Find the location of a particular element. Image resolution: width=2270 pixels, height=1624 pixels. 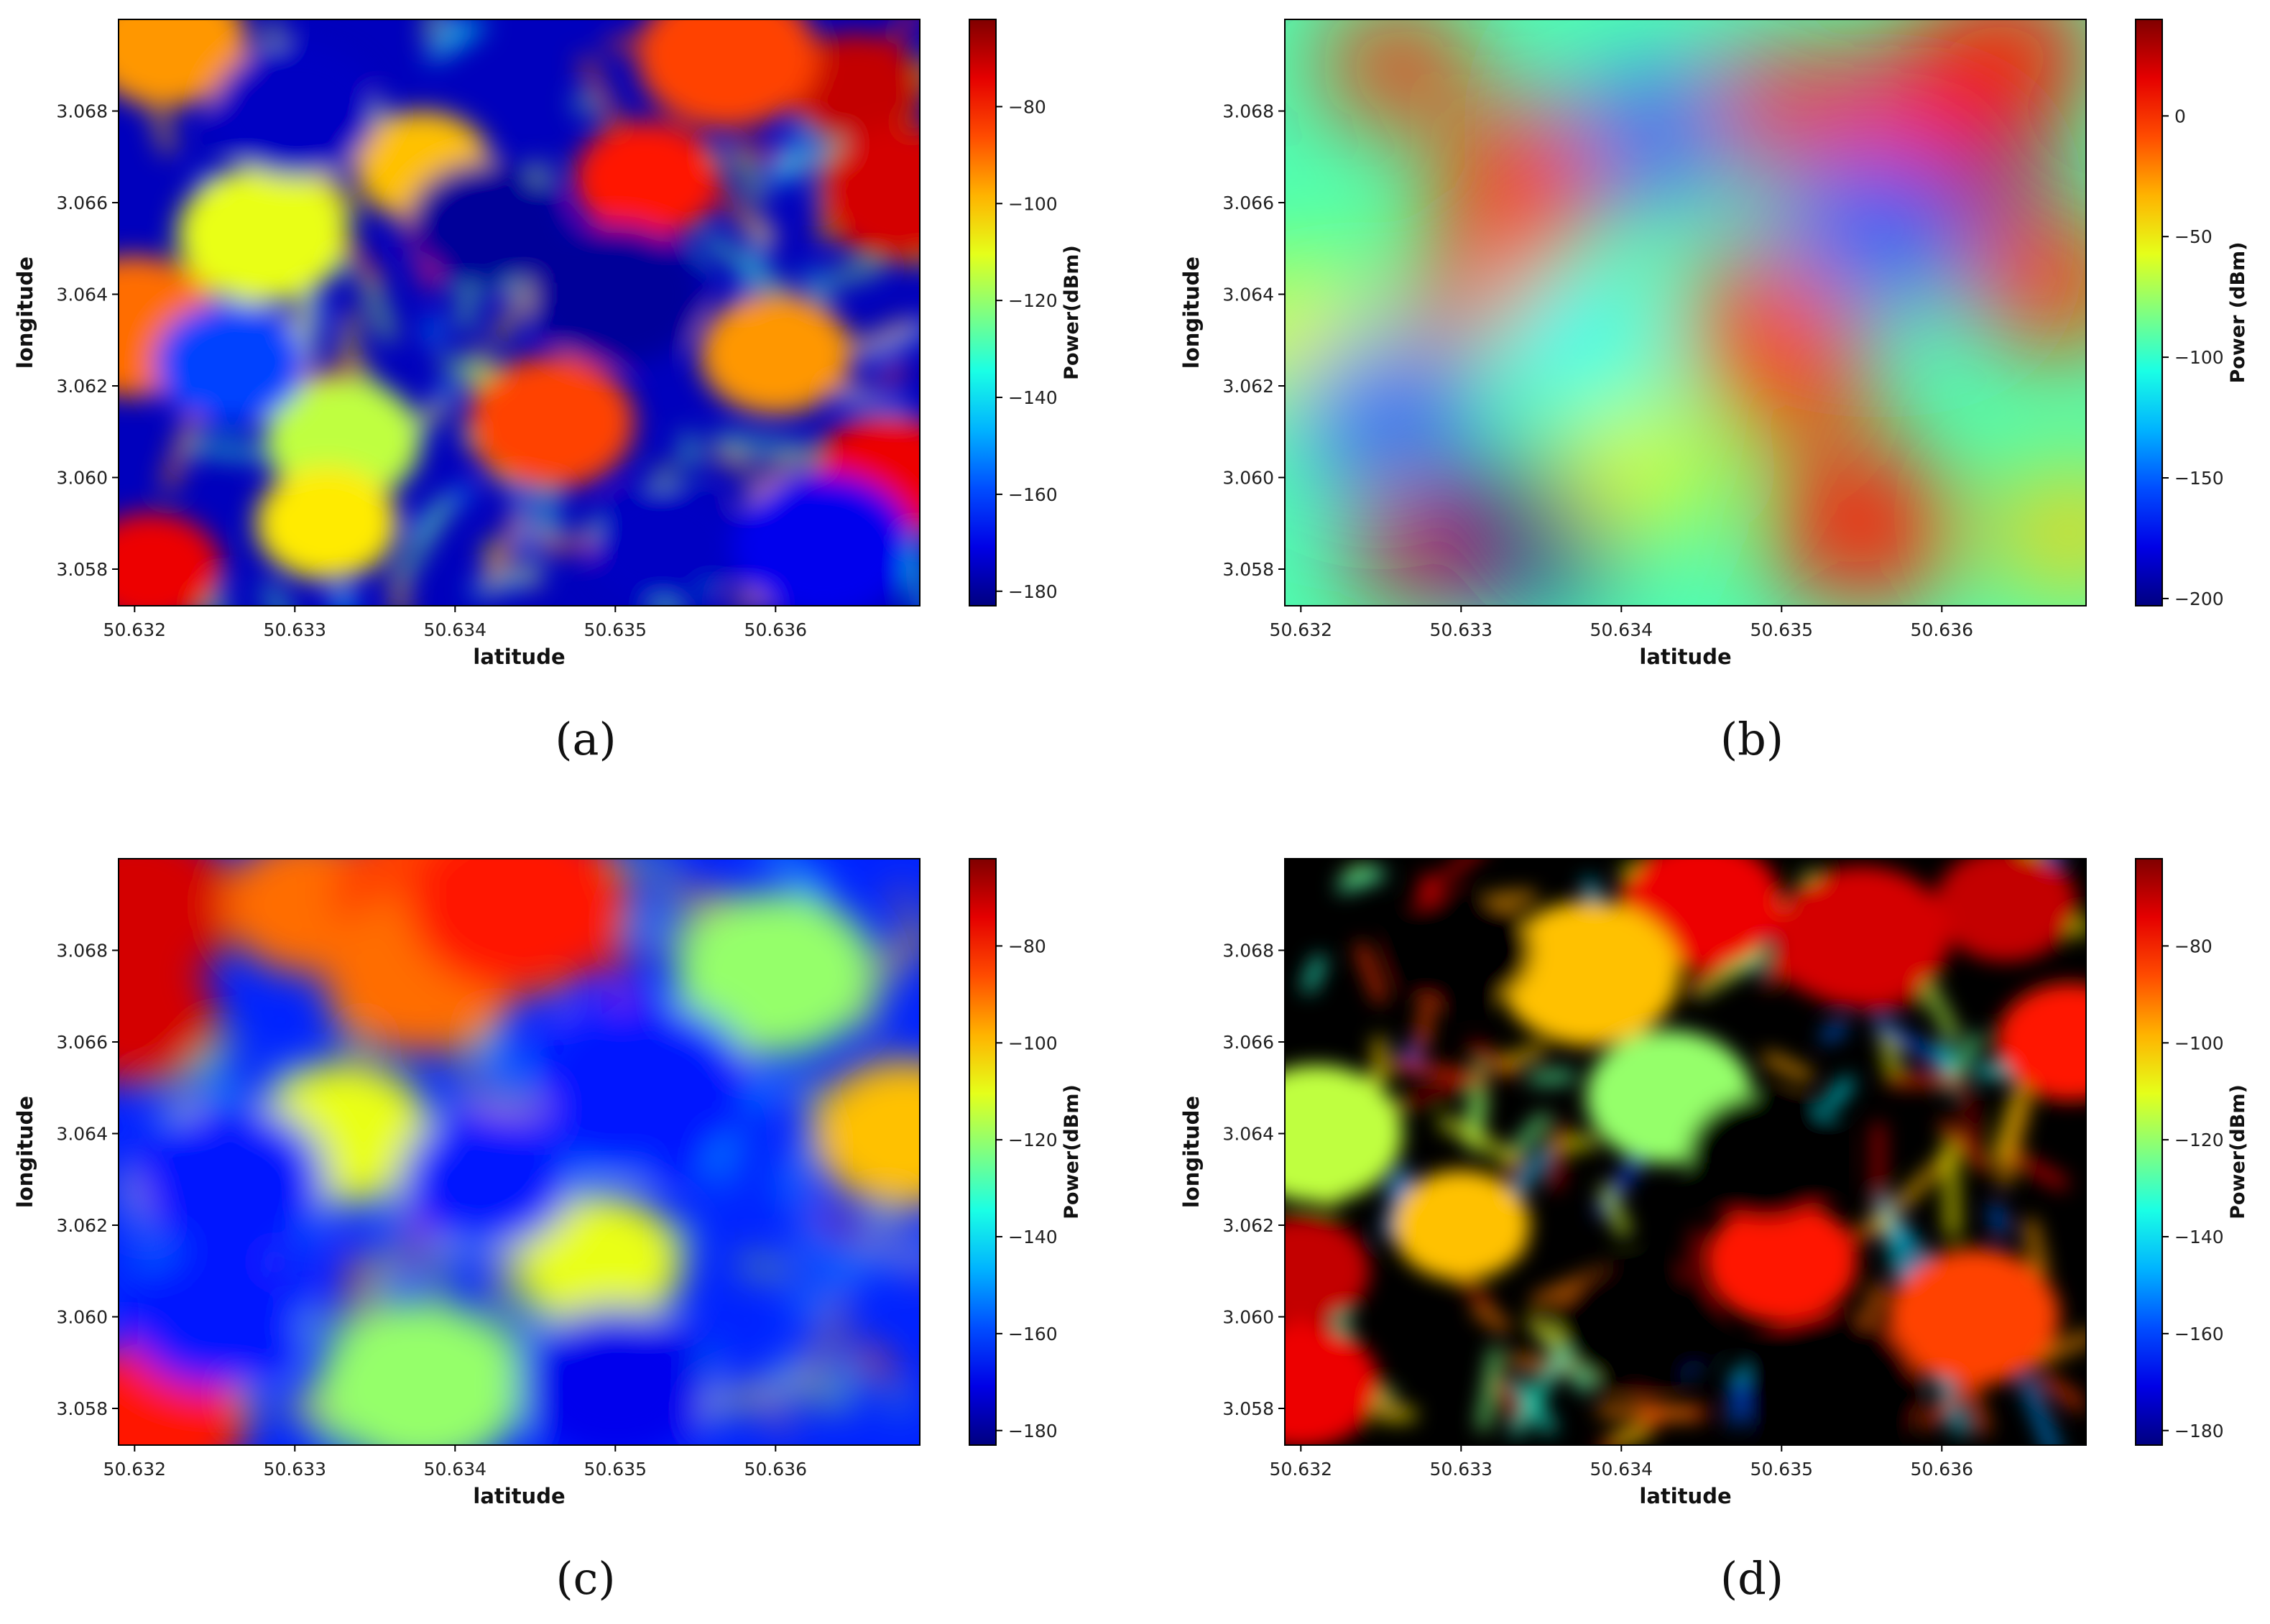

colorbar-tick-label: −150 is located at coordinates (2199, 478).